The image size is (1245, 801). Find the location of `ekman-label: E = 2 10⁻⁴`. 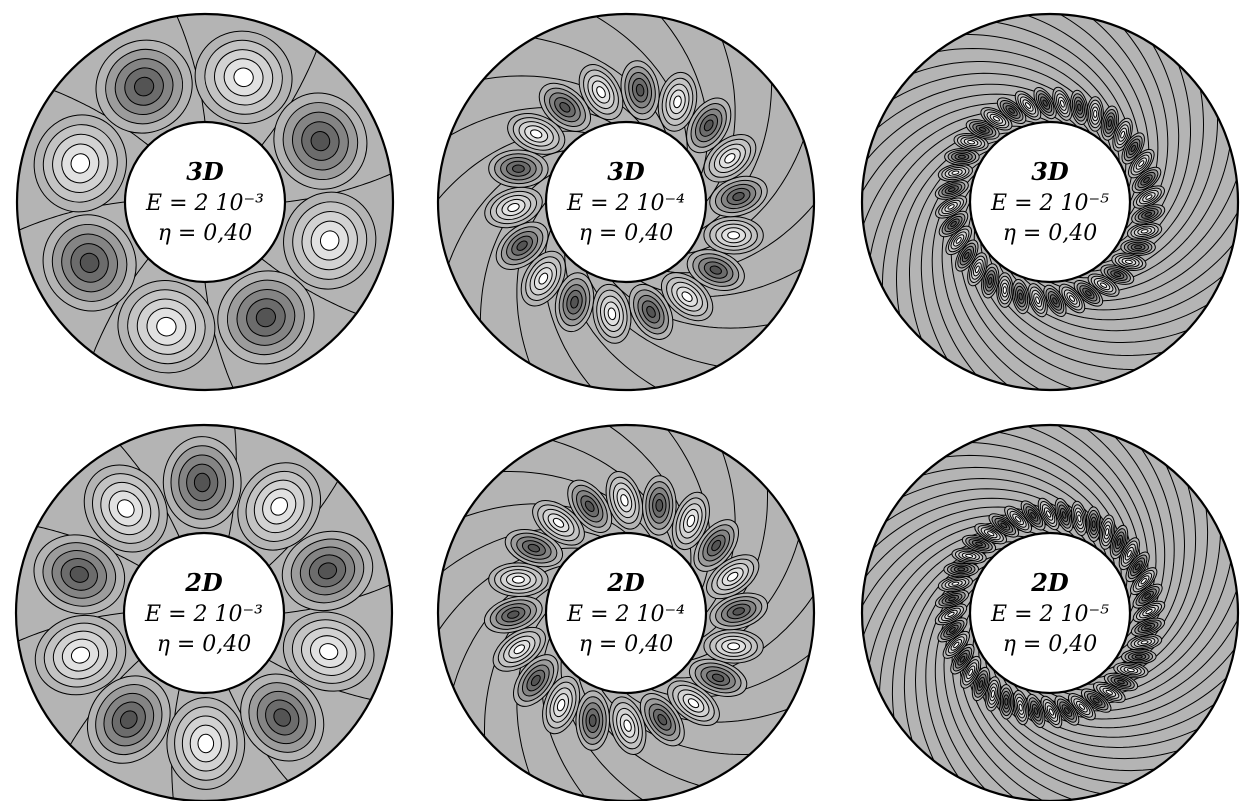

ekman-label: E = 2 10⁻⁴ is located at coordinates (625, 203).